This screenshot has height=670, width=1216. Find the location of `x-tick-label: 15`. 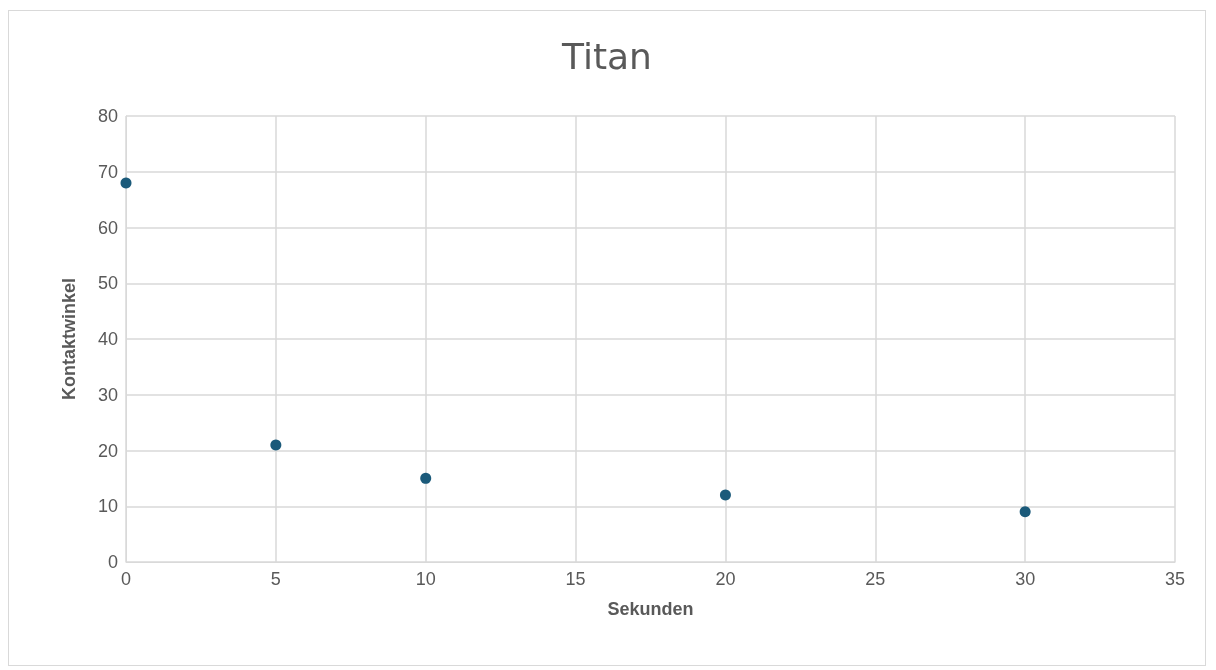

x-tick-label: 15 is located at coordinates (575, 579).